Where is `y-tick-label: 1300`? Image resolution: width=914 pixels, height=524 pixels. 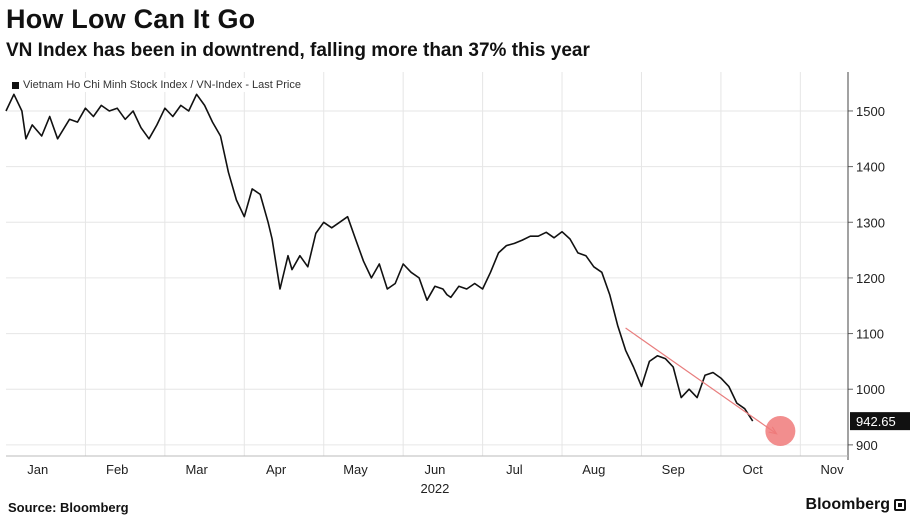 y-tick-label: 1300 is located at coordinates (870, 222).